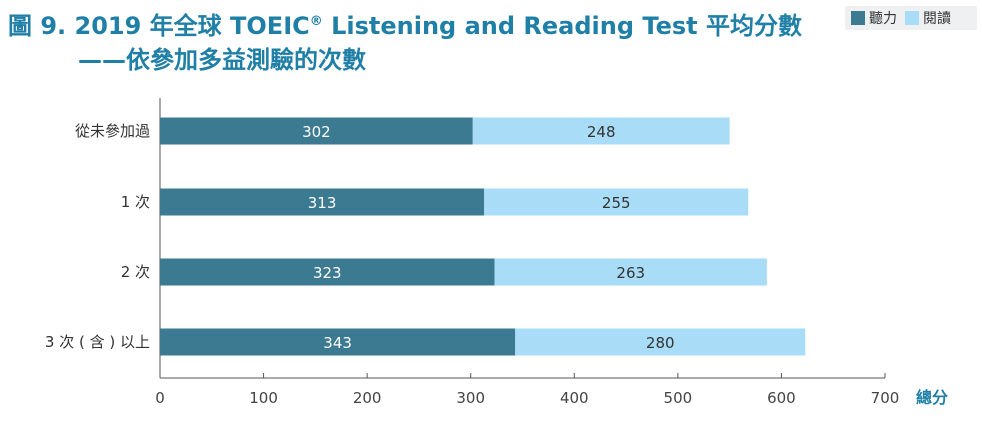 The height and width of the screenshot is (424, 982). I want to click on x-tick-label: 0, so click(160, 398).